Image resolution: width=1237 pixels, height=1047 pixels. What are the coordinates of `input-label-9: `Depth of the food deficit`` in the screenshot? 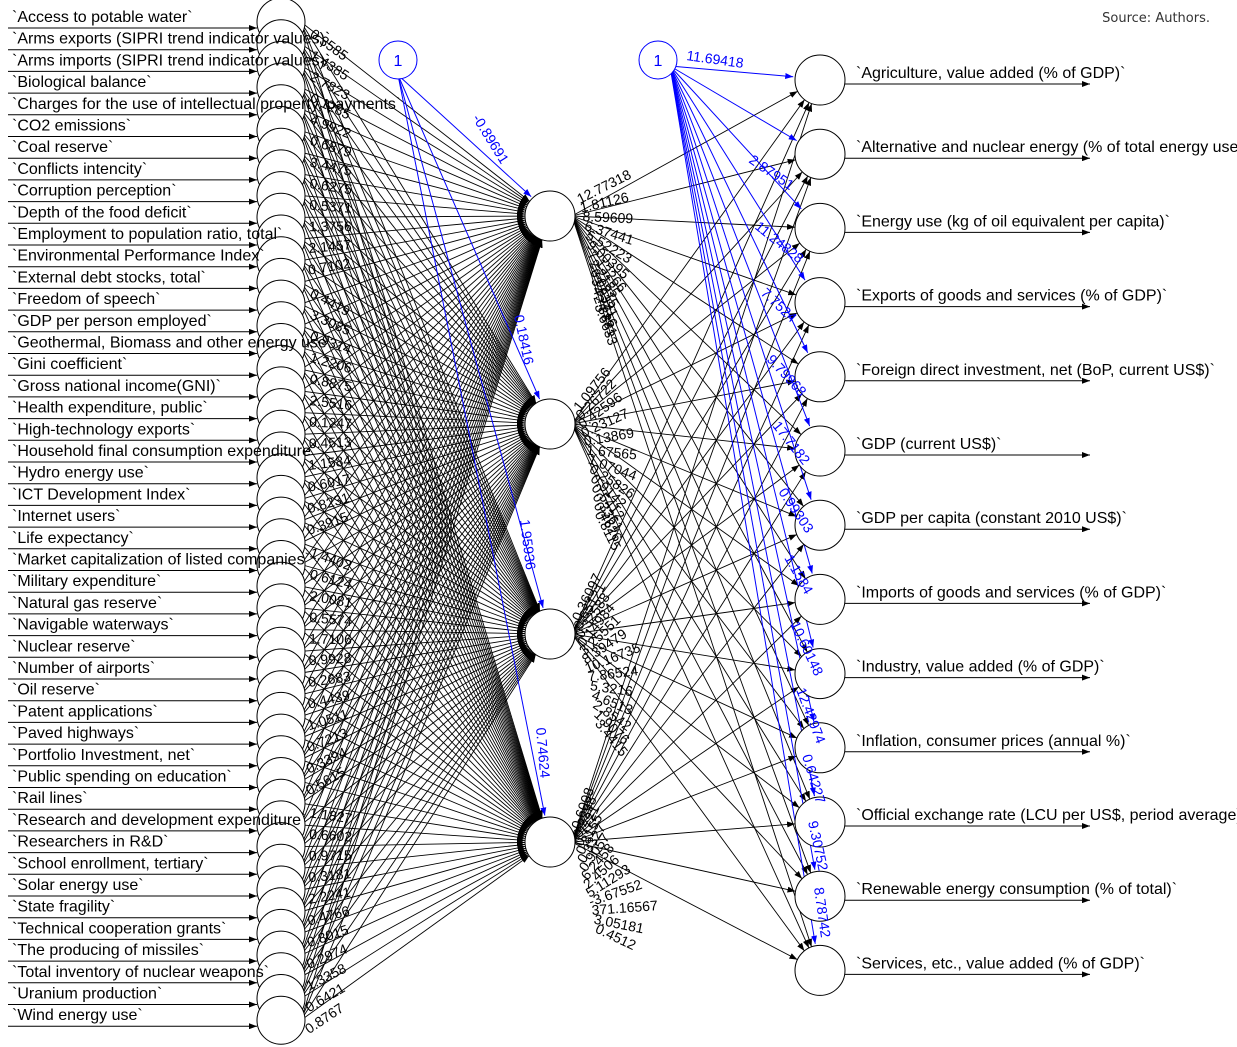 It's located at (102, 212).